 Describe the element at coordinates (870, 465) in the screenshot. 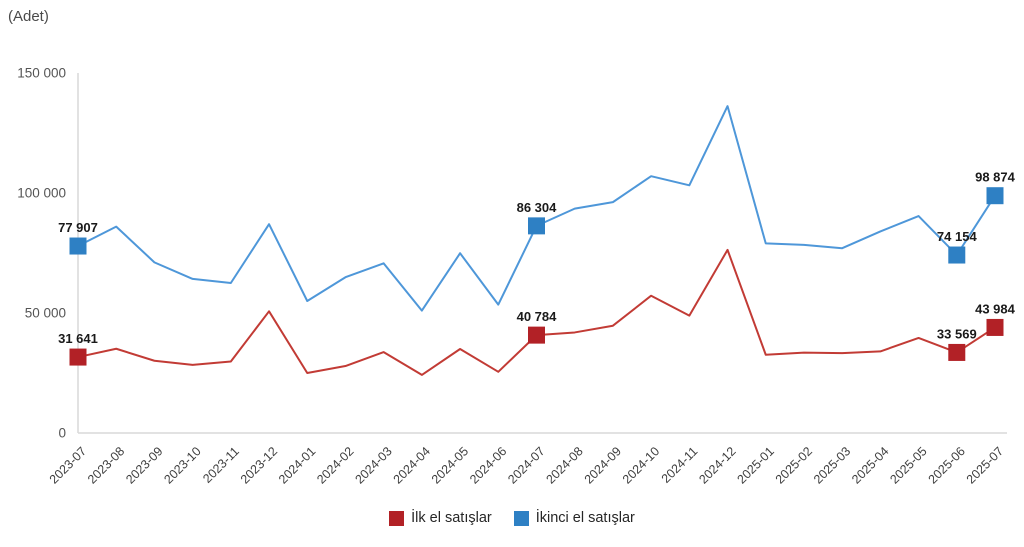

I see `x-axis-tick-label: 2025-04` at that location.